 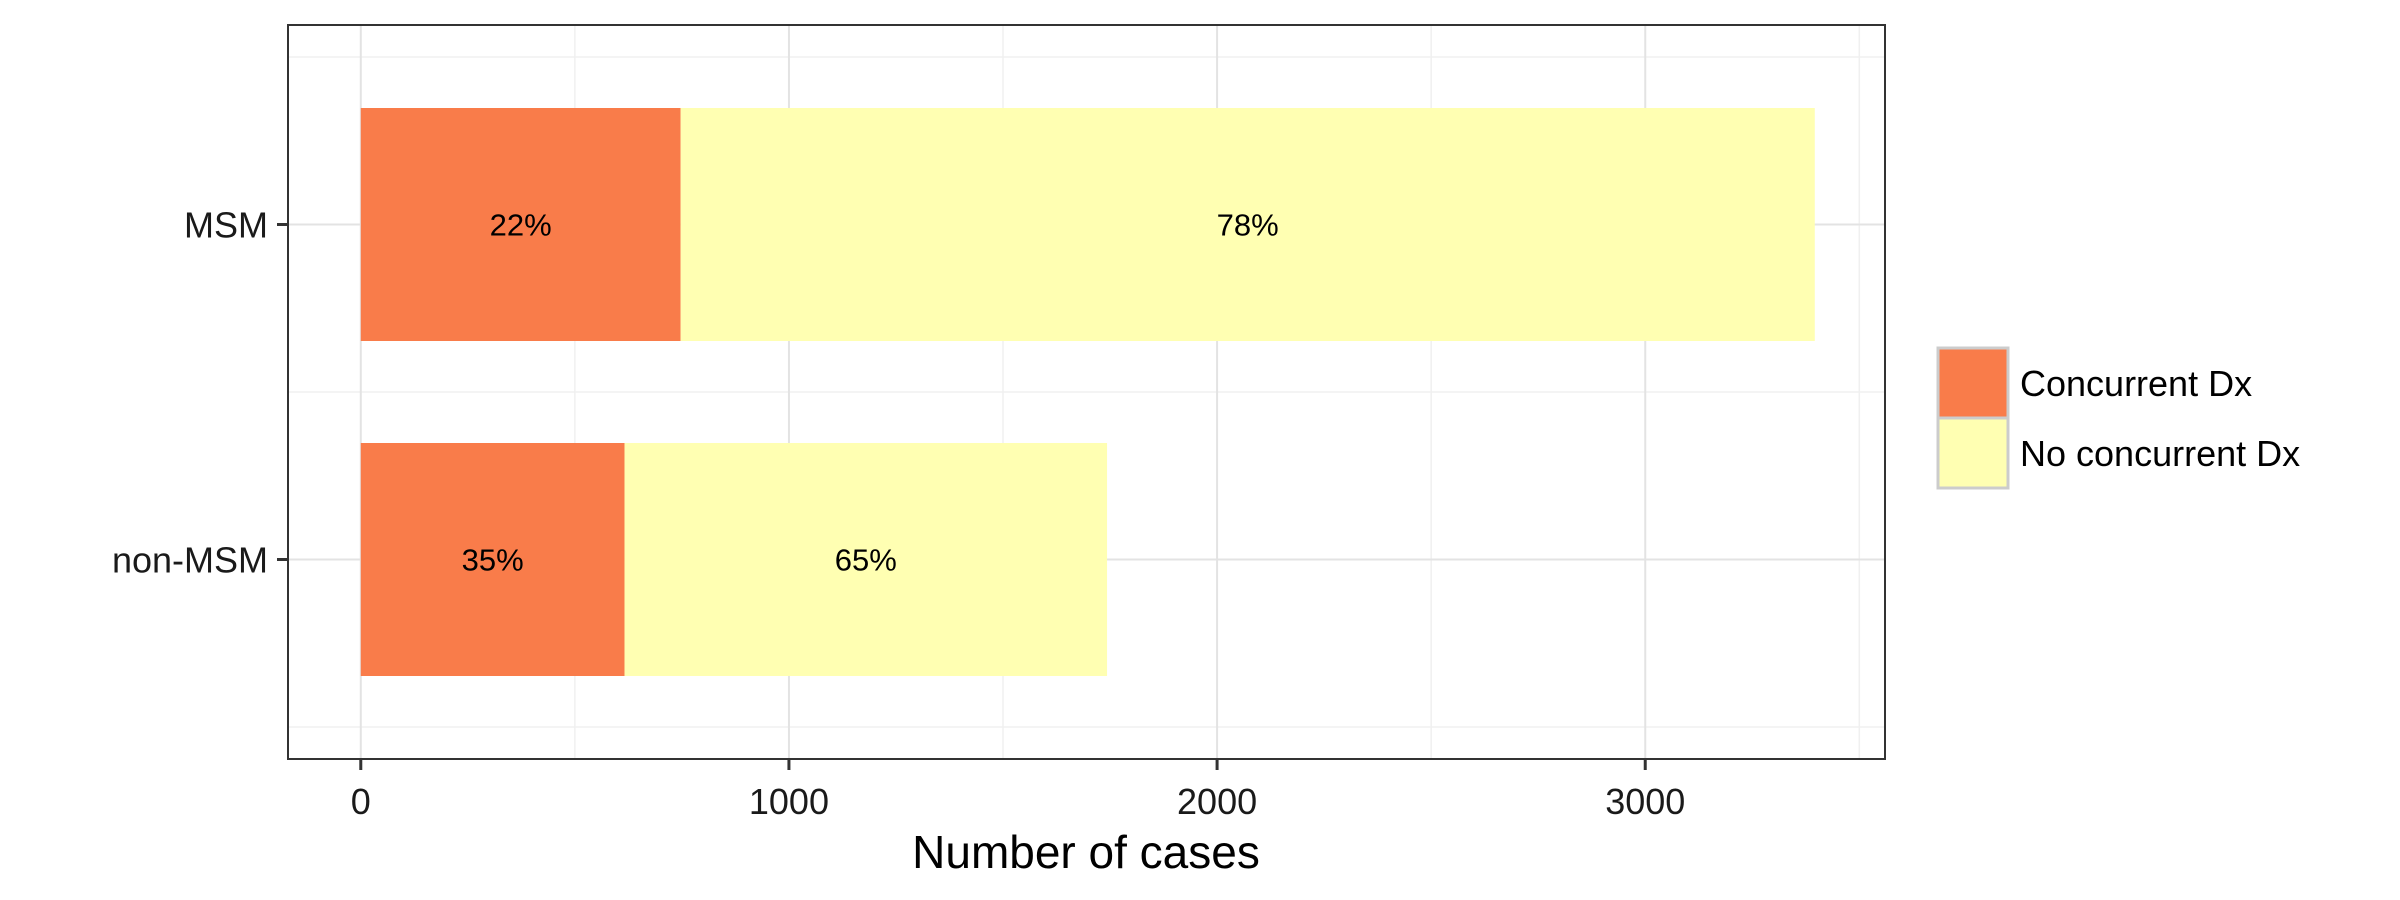 I want to click on bar-label-non-msm-1: 65%, so click(x=866, y=560).